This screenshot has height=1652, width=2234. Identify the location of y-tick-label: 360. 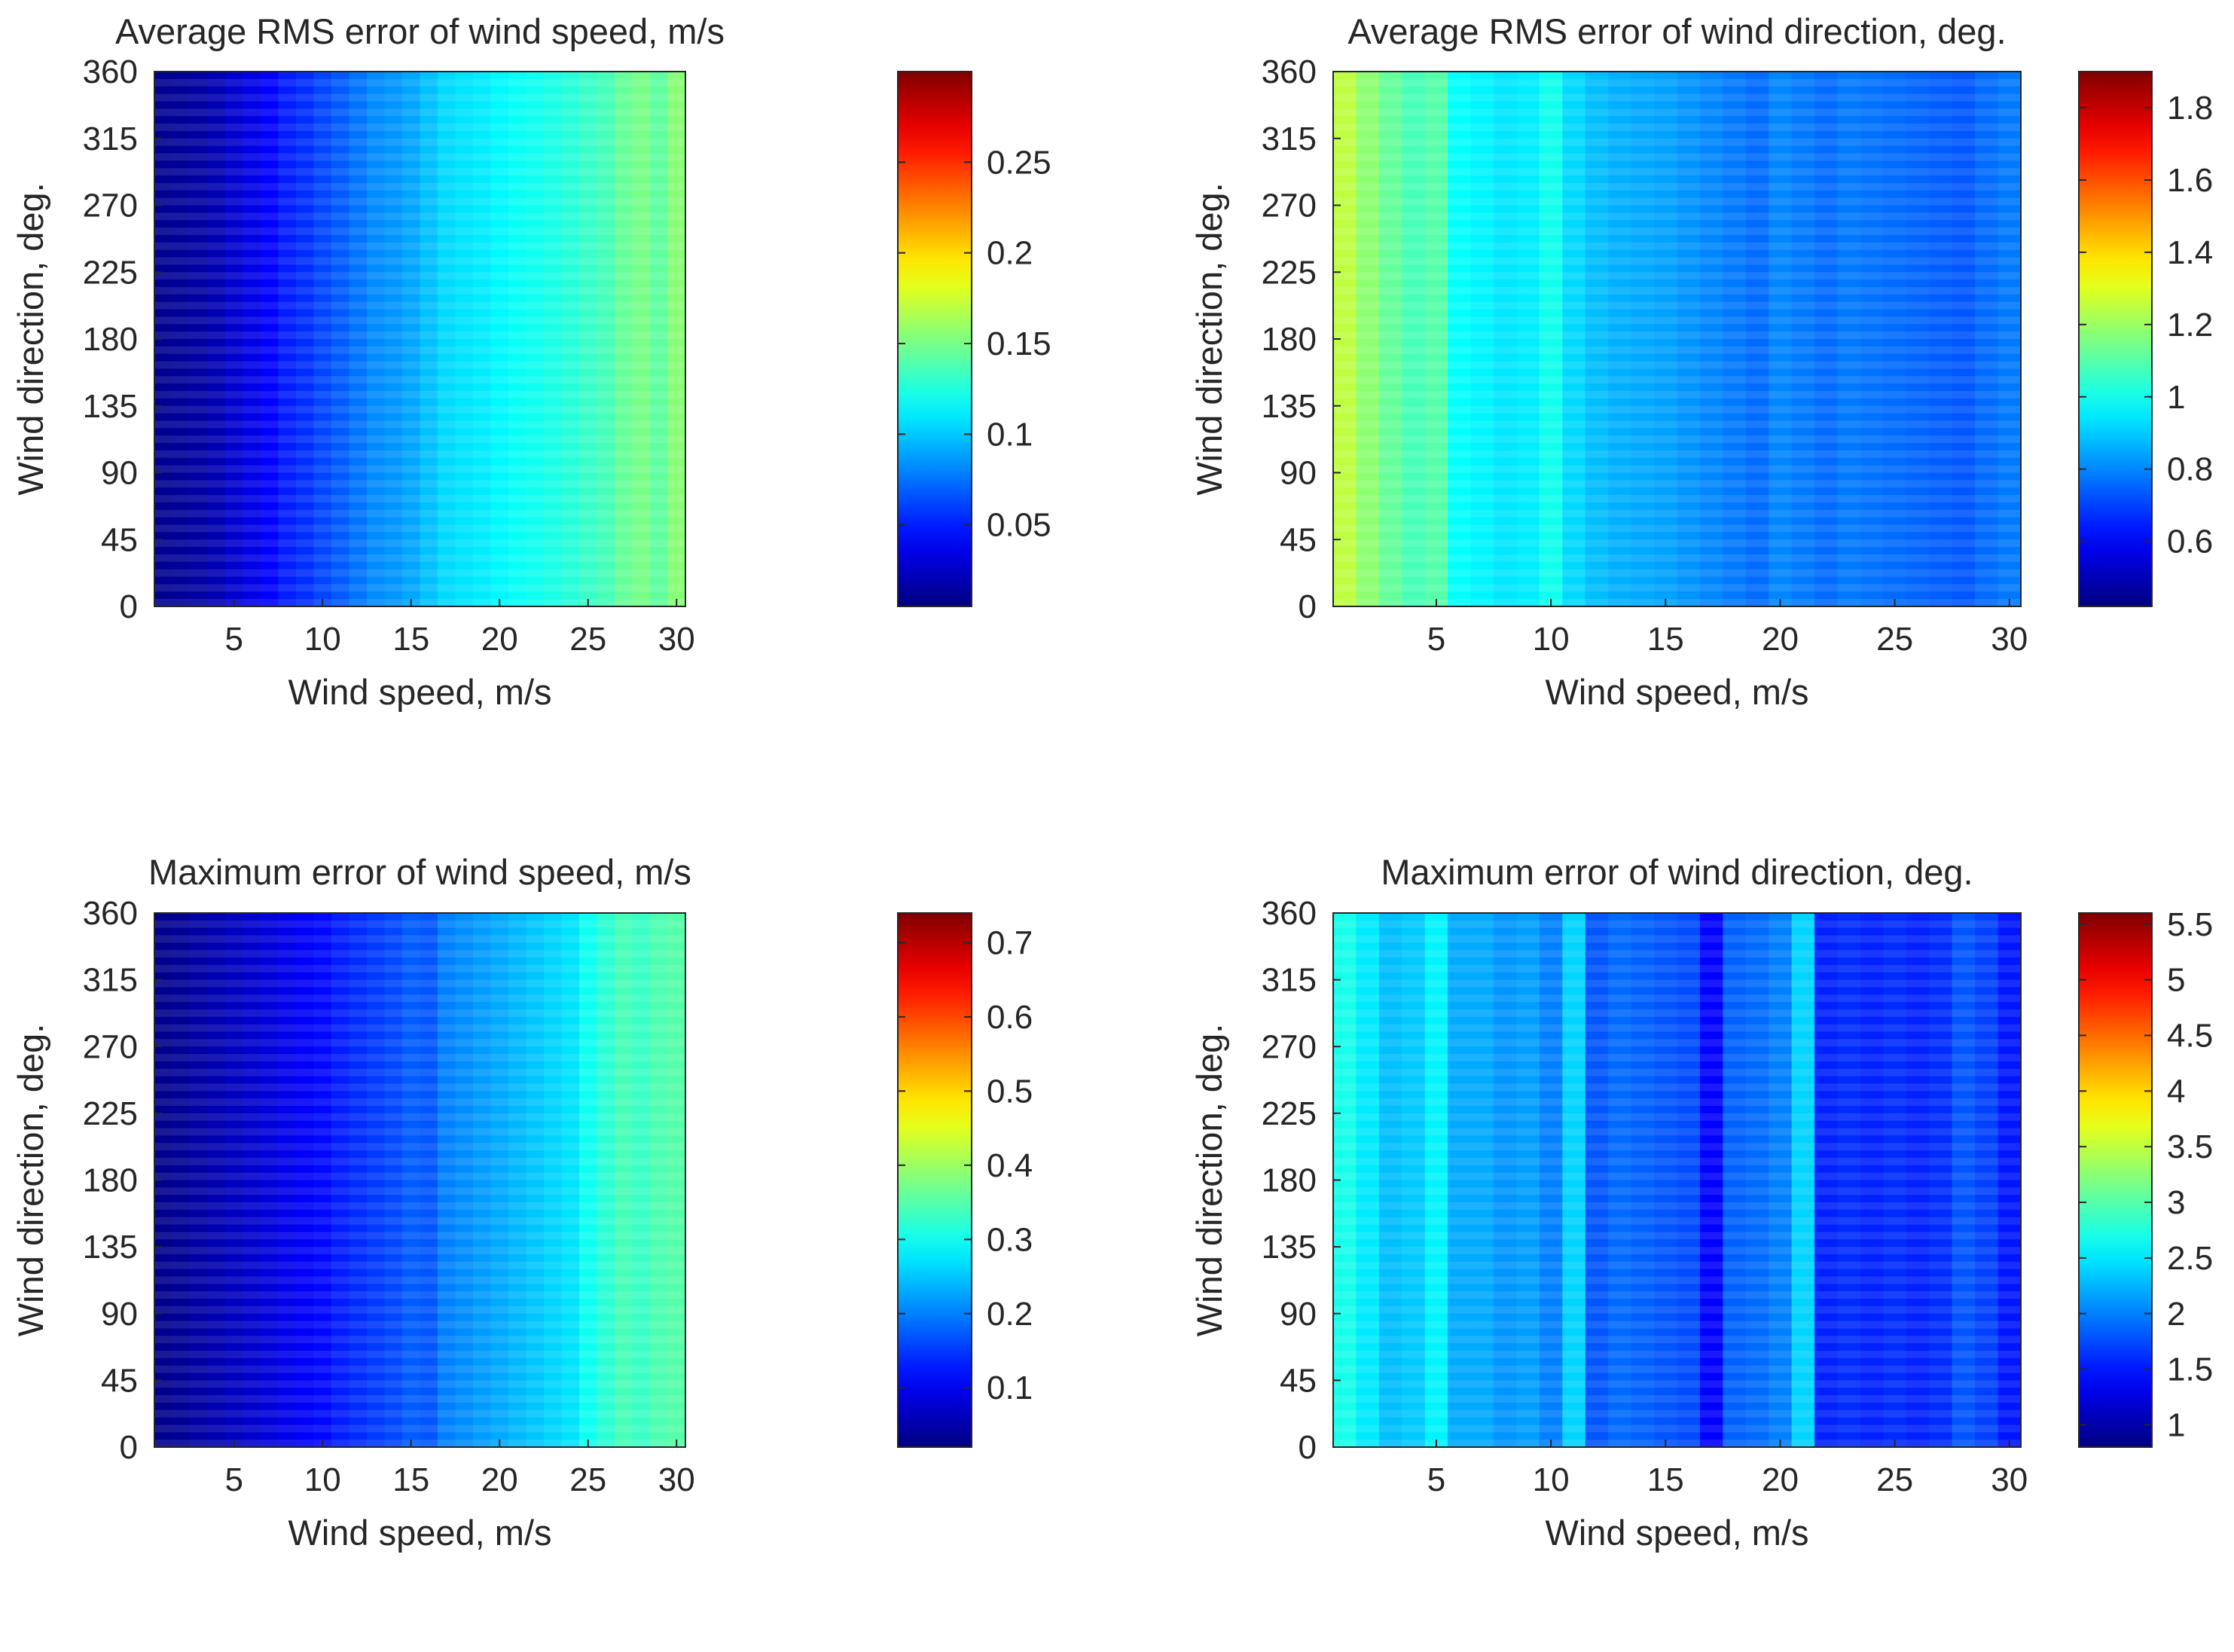
(1289, 71).